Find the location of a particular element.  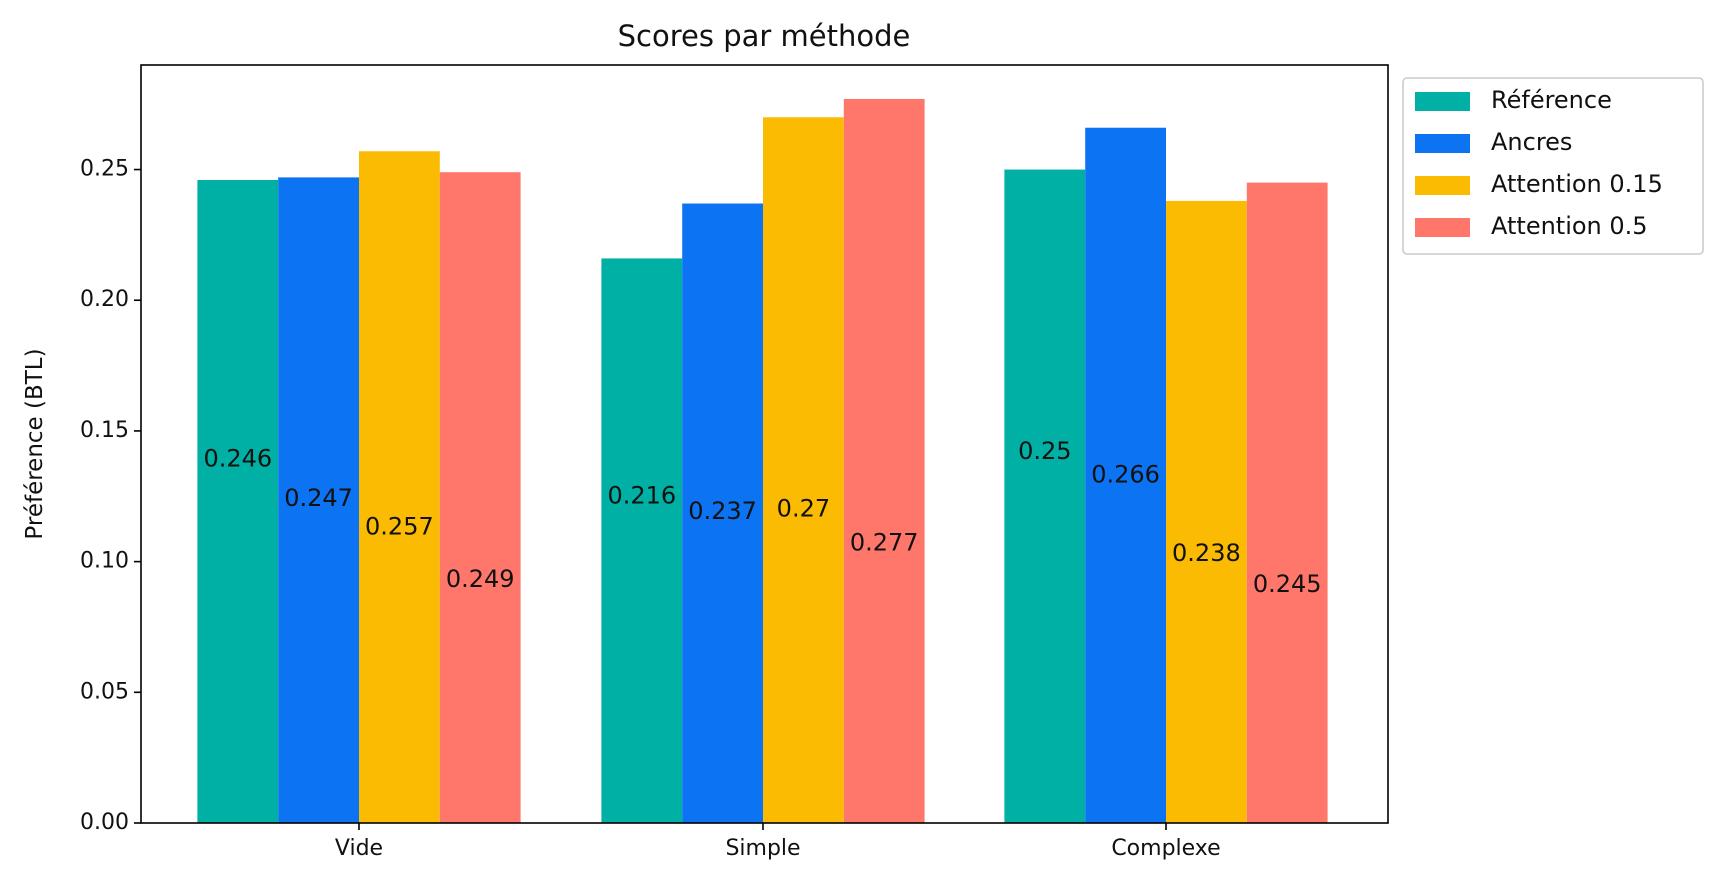

x-tick-label-vide: Vide is located at coordinates (359, 848).